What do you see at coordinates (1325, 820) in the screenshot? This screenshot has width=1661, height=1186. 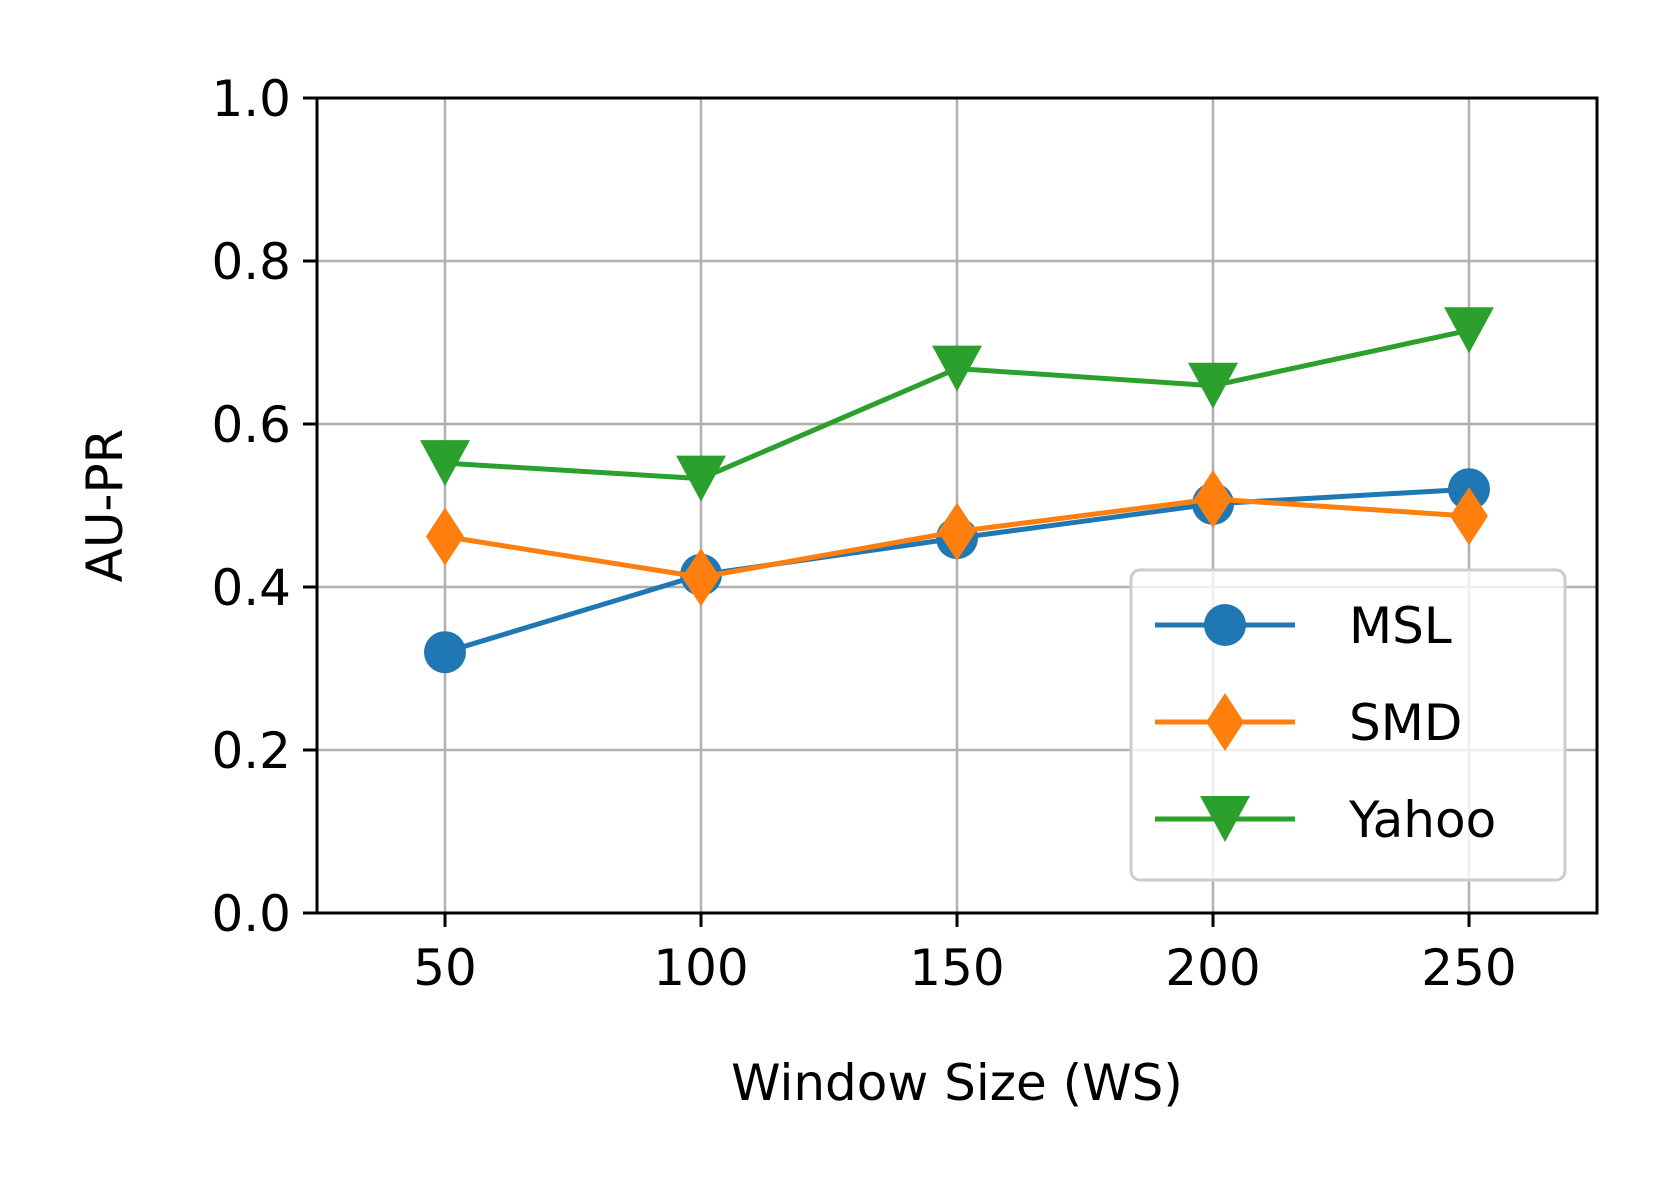 I see `legend-item-yahoo: Yahoo` at bounding box center [1325, 820].